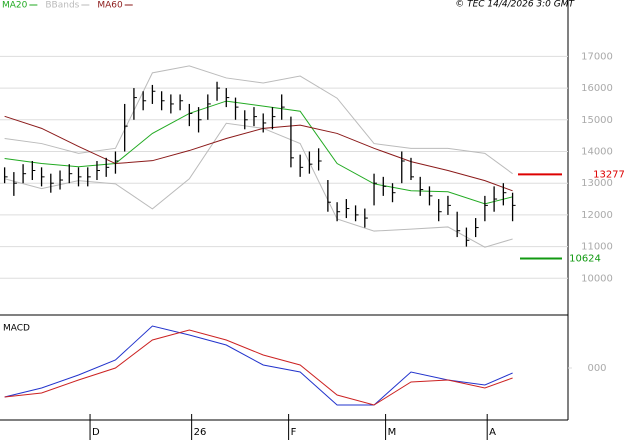 Image resolution: width=627 pixels, height=440 pixels. I want to click on level-label: 13277, so click(609, 174).